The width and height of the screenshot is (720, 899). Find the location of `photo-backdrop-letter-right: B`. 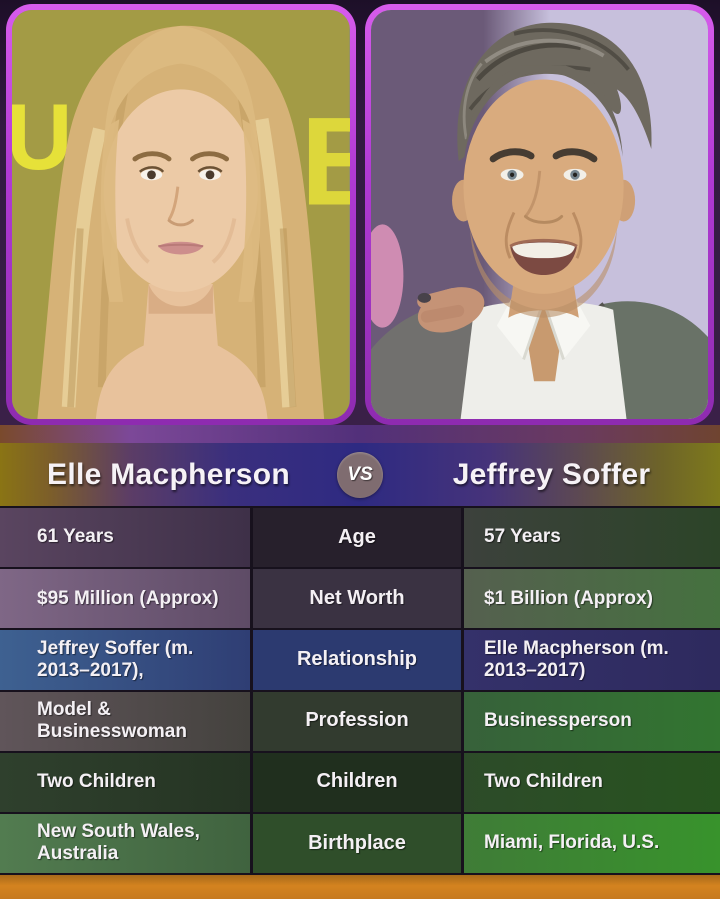

photo-backdrop-letter-right: B is located at coordinates (325, 162).